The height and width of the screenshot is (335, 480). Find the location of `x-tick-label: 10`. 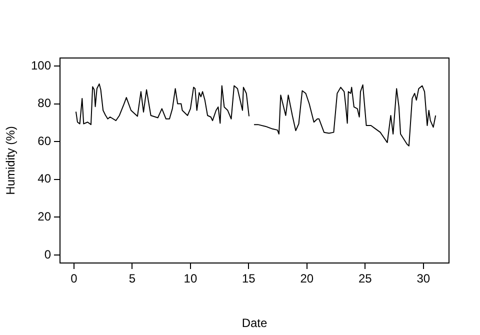

x-tick-label: 10 is located at coordinates (191, 279).